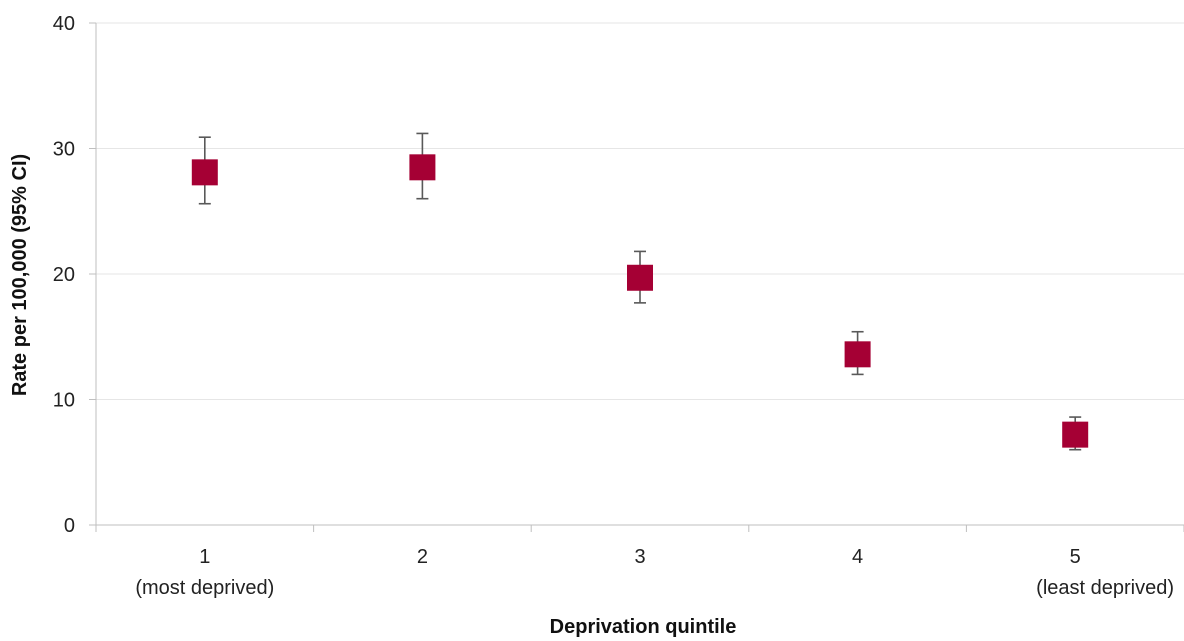  Describe the element at coordinates (204, 588) in the screenshot. I see `x-category-sublabel: (most deprived)` at that location.